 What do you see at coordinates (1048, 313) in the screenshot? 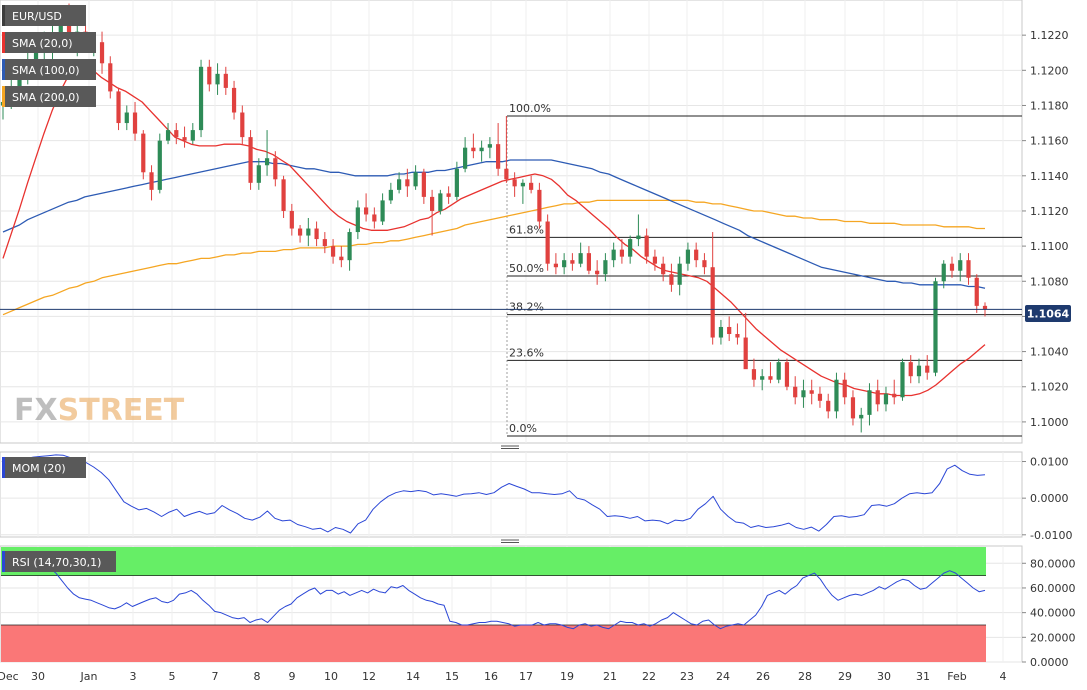
I see `current-price-badge: 1.1064` at bounding box center [1048, 313].